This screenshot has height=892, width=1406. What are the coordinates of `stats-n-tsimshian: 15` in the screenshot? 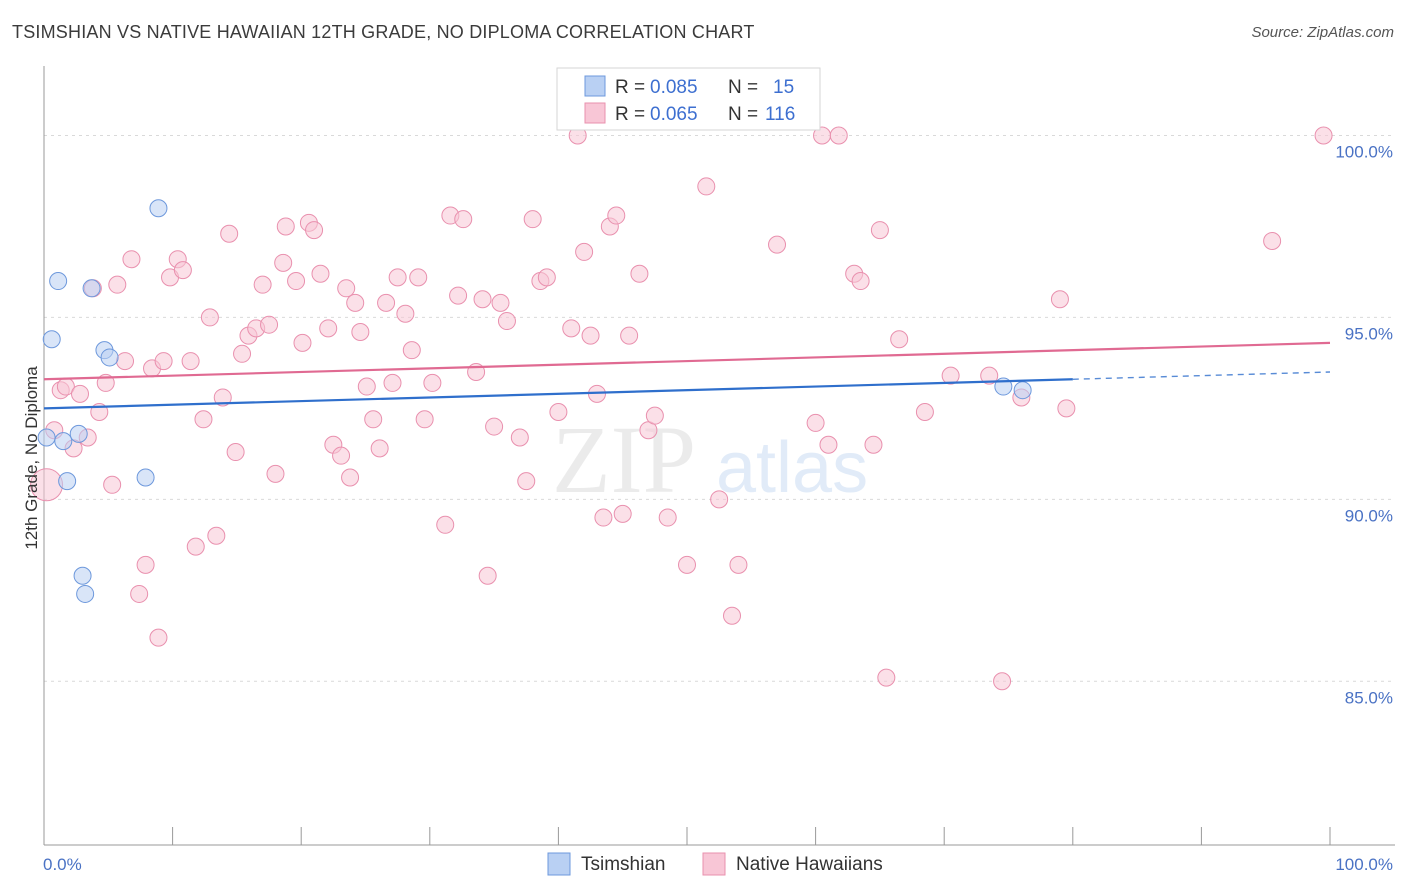 It's located at (783, 87).